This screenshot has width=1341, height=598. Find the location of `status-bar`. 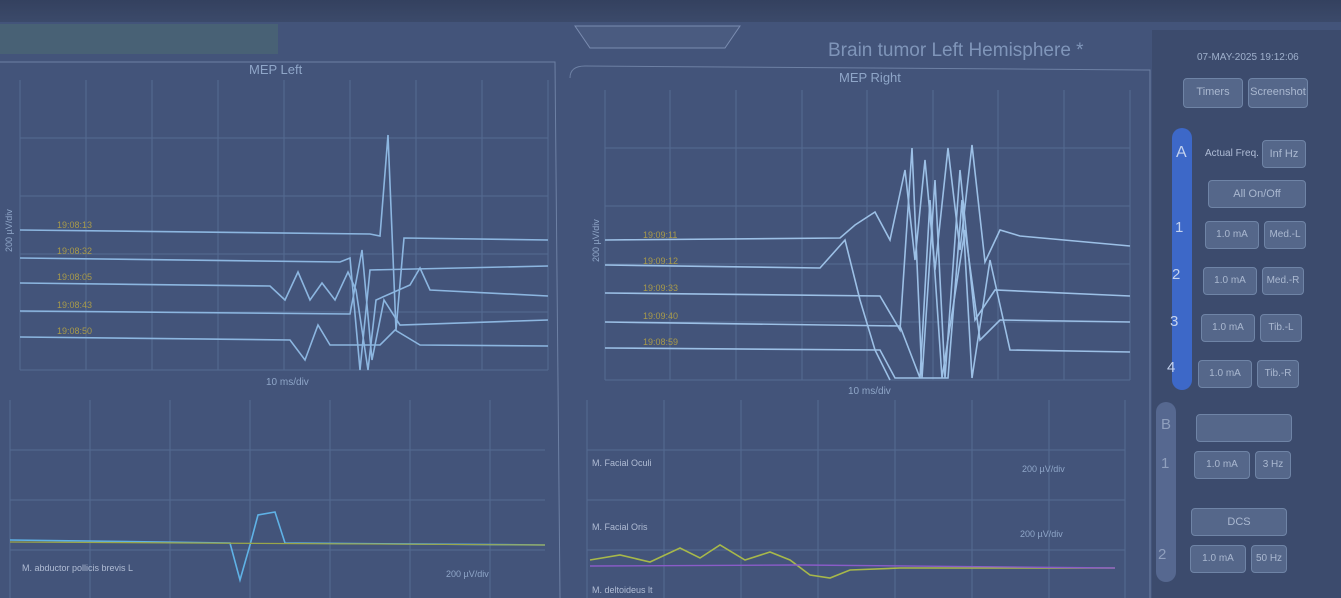

status-bar is located at coordinates (139, 39).